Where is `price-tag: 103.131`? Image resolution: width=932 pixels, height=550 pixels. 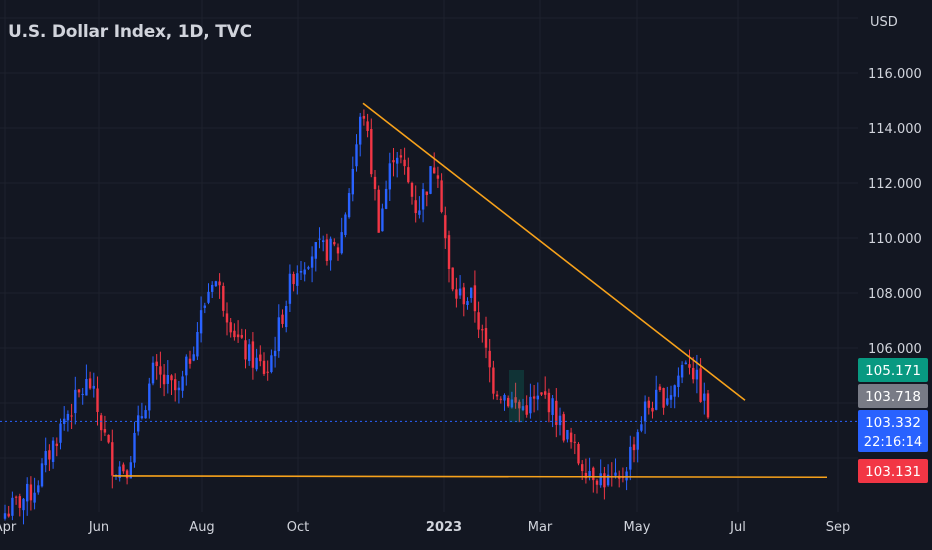 price-tag: 103.131 is located at coordinates (893, 471).